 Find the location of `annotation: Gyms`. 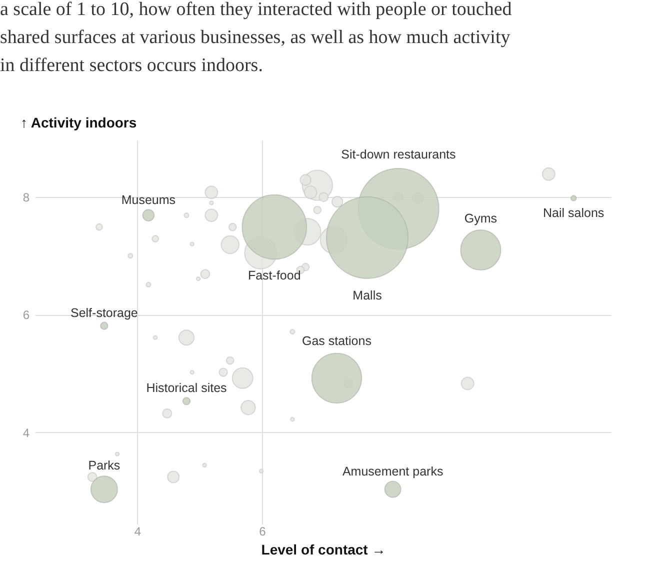

annotation: Gyms is located at coordinates (481, 218).